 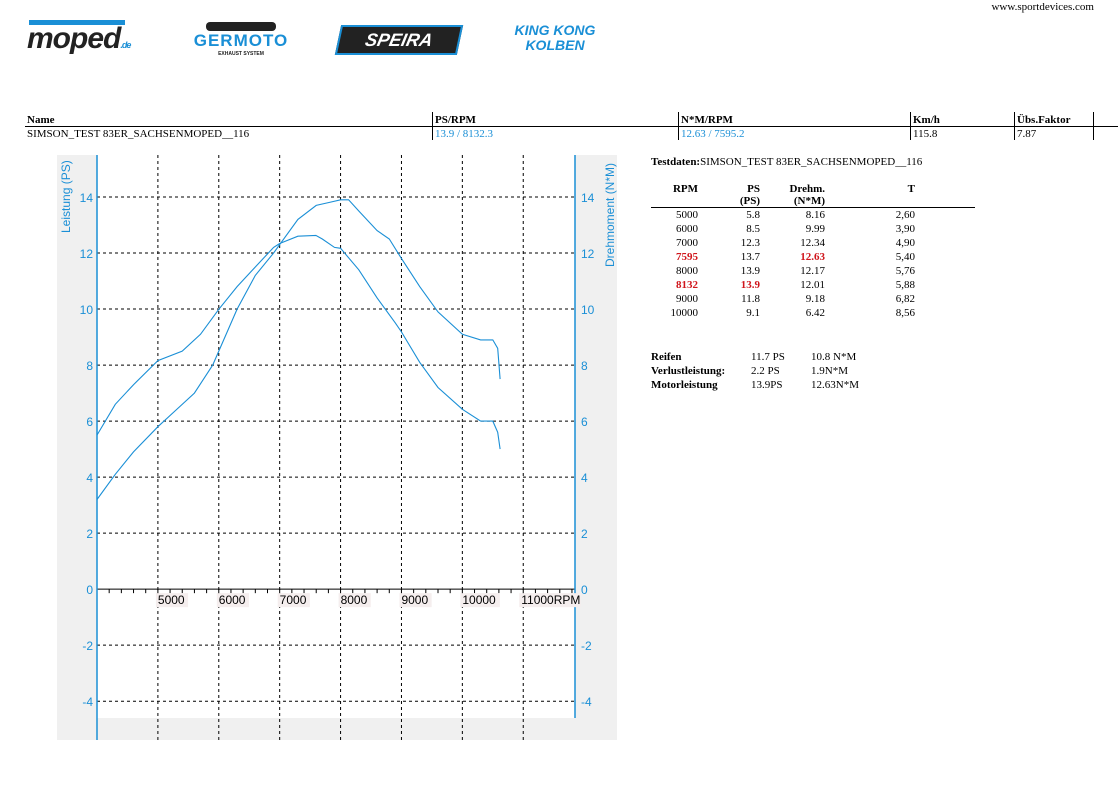 What do you see at coordinates (298, 342) in the screenshot?
I see `torque-curve` at bounding box center [298, 342].